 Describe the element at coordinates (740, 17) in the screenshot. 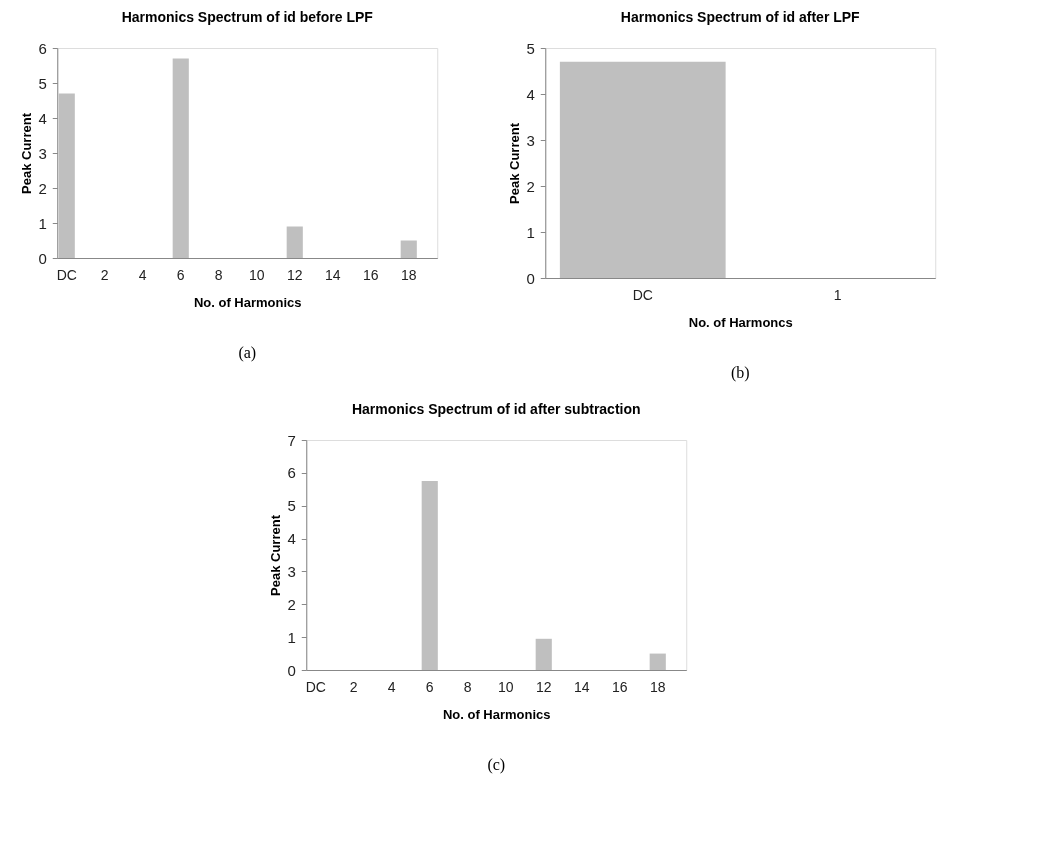

I see `chart-title: Harmonics Spectrum of id after LPF` at that location.